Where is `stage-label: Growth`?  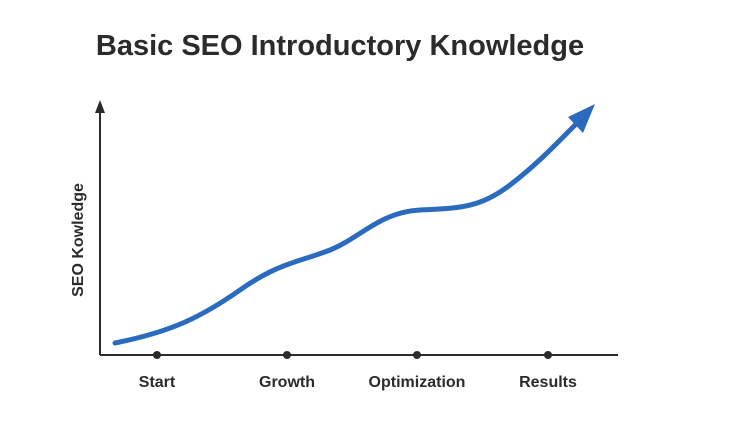 stage-label: Growth is located at coordinates (287, 382).